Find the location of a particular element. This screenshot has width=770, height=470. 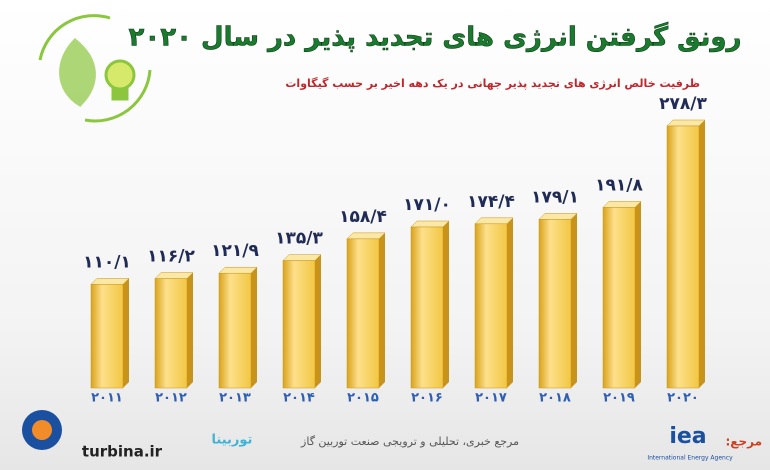

x-tick-label: ۲۰۱۶ is located at coordinates (427, 398).